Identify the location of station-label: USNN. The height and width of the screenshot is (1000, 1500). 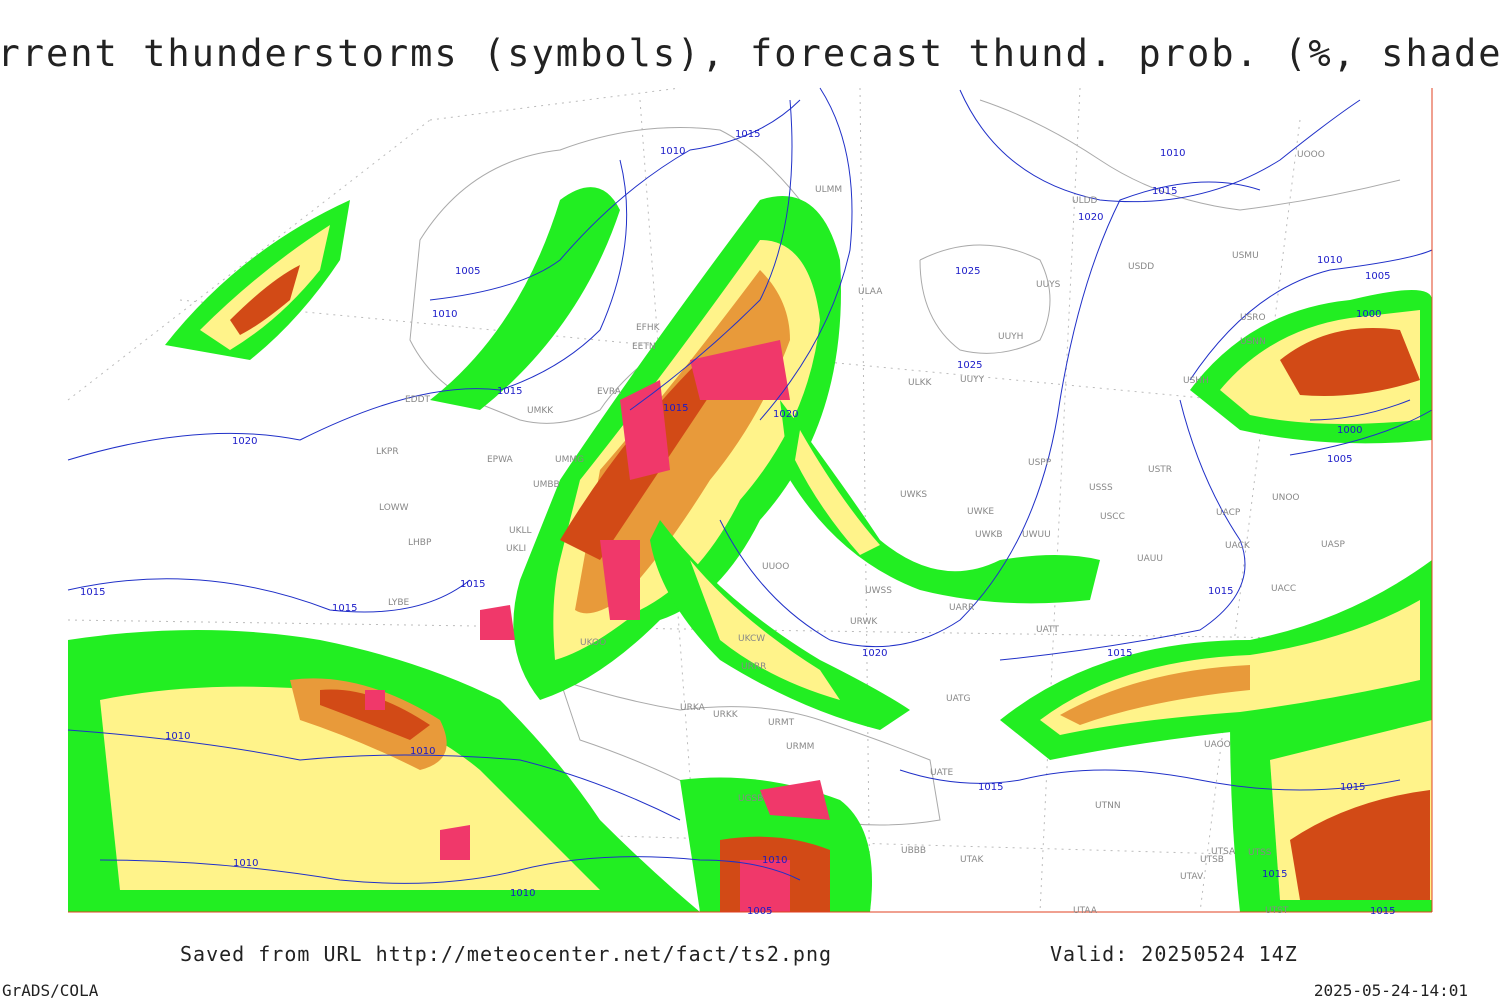
(1253, 342).